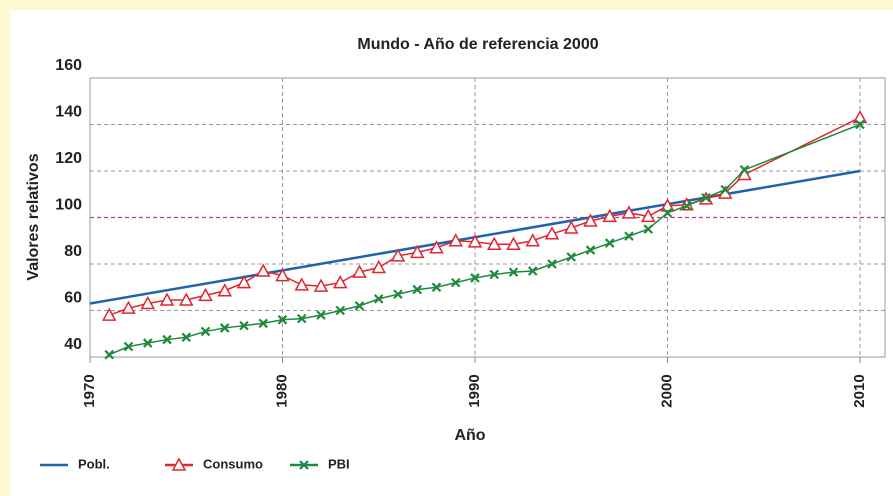 This screenshot has width=893, height=496. Describe the element at coordinates (469, 435) in the screenshot. I see `x-axis-label: Año` at that location.